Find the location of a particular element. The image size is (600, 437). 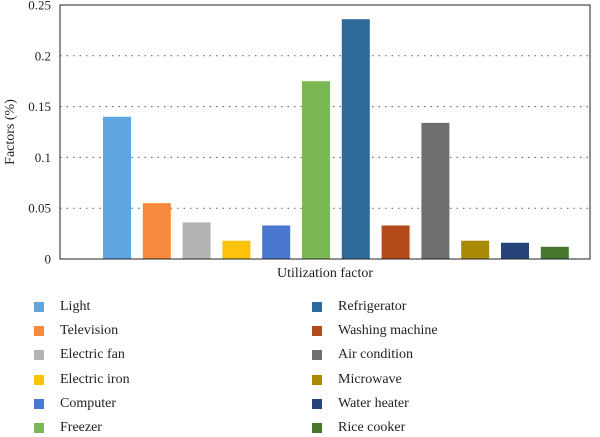

bar-washing-machine is located at coordinates (395, 242).